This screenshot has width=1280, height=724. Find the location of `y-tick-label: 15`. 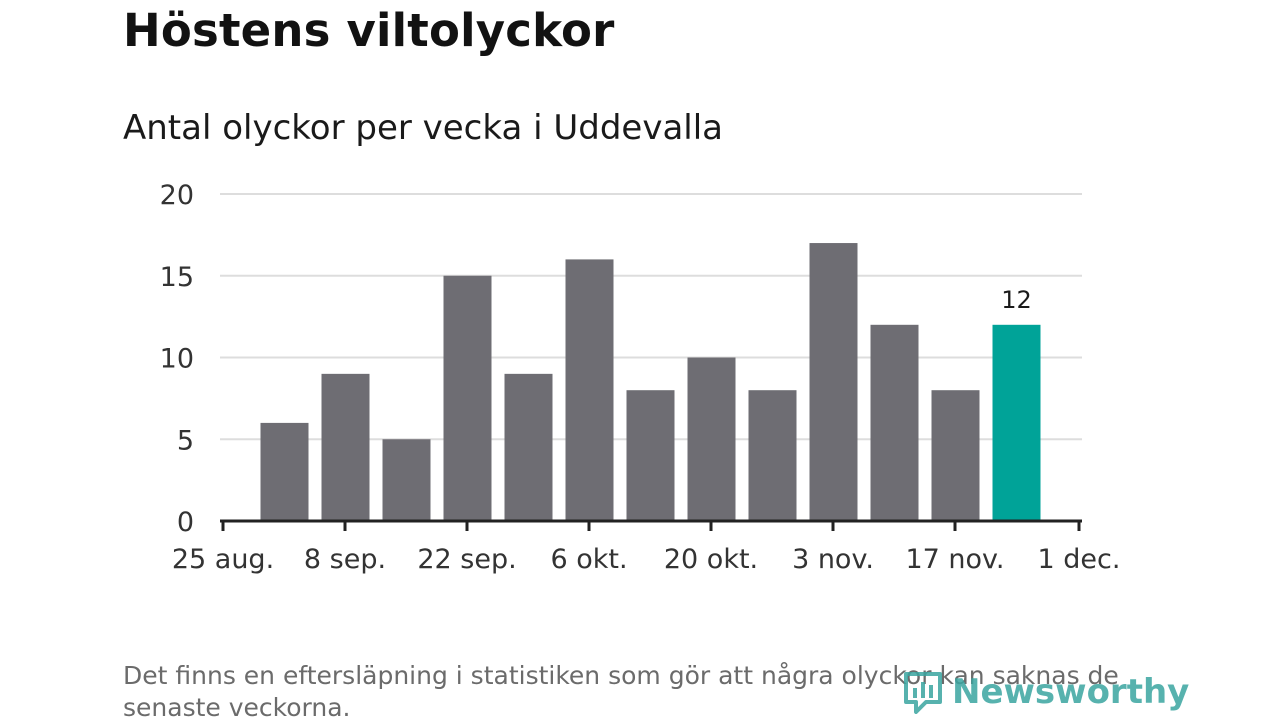

y-tick-label: 15 is located at coordinates (177, 277).